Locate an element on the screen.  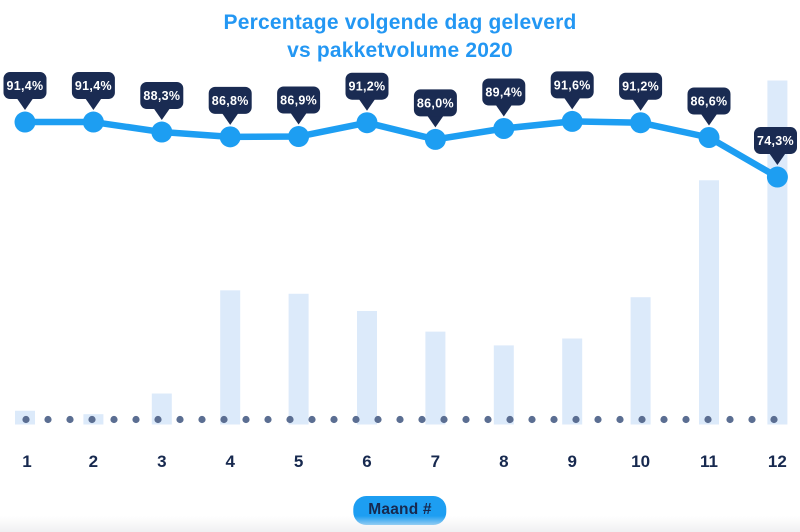
callout-label: 74,3% is located at coordinates (775, 141).